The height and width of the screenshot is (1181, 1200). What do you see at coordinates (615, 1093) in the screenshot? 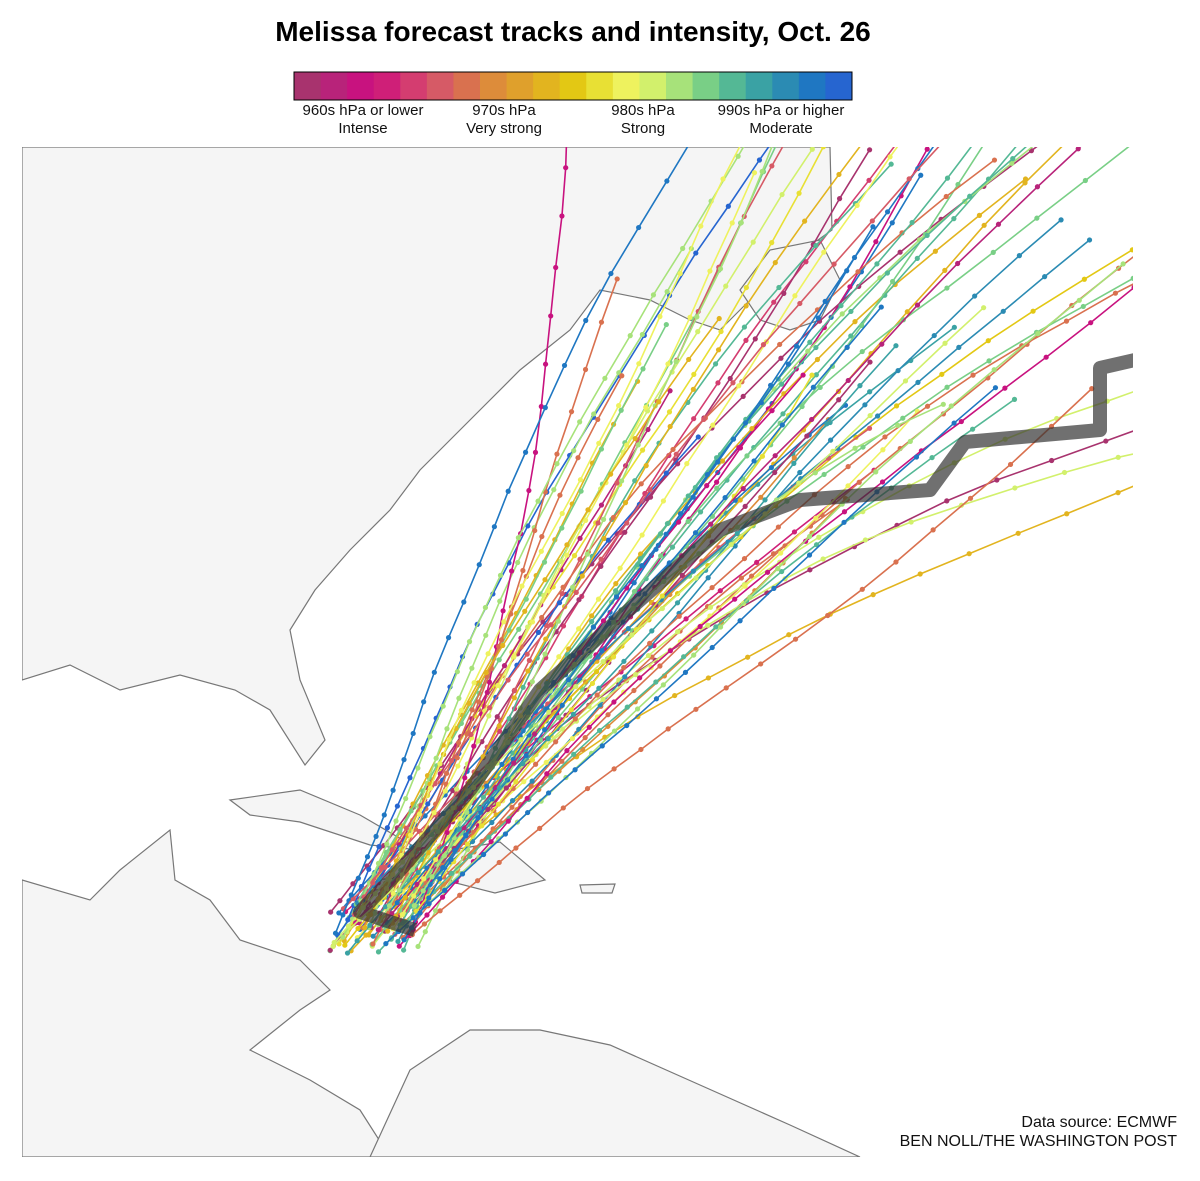
I see `south-america` at bounding box center [615, 1093].